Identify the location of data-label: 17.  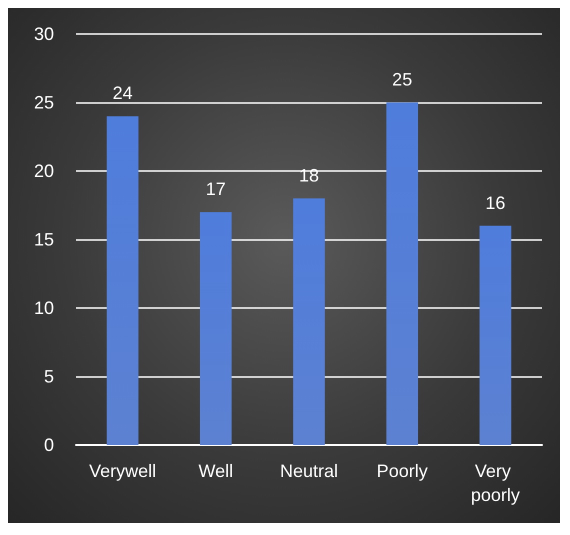
(216, 189).